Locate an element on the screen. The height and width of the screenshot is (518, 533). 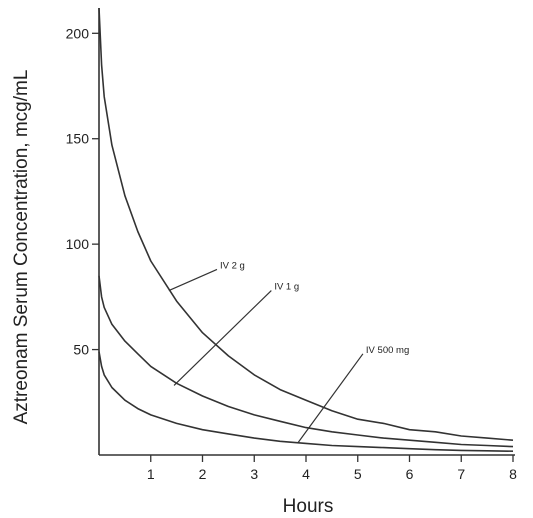
y-tick-label: 150 is located at coordinates (78, 139).